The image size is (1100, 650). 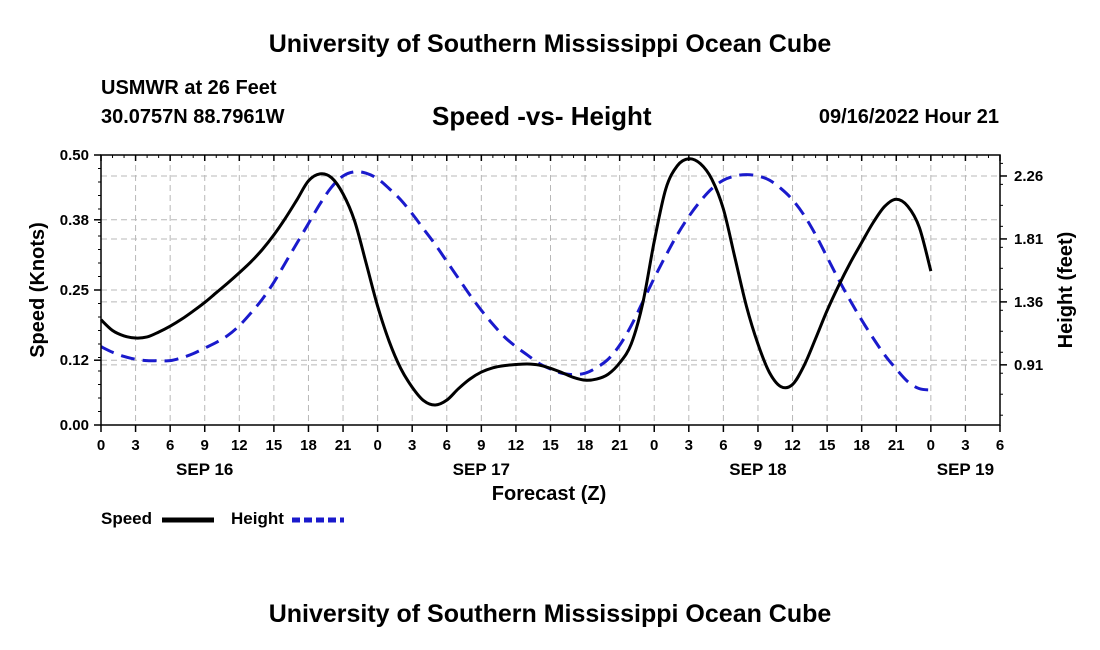 What do you see at coordinates (1028, 176) in the screenshot?
I see `y-right-tick-label: 2.26` at bounding box center [1028, 176].